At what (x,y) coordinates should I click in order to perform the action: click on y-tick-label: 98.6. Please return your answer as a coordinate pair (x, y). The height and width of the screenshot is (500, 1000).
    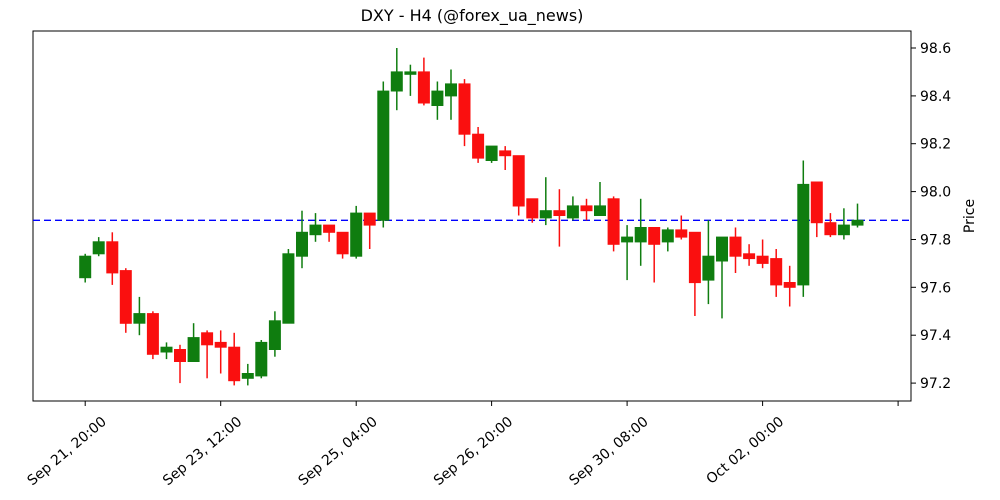
    Looking at the image, I should click on (935, 49).